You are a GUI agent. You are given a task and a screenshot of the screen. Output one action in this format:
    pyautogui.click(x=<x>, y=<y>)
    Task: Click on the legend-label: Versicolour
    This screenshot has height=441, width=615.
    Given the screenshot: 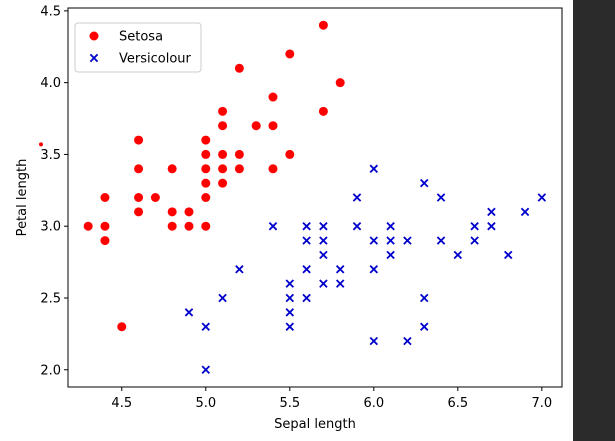 What is the action you would take?
    pyautogui.click(x=155, y=59)
    